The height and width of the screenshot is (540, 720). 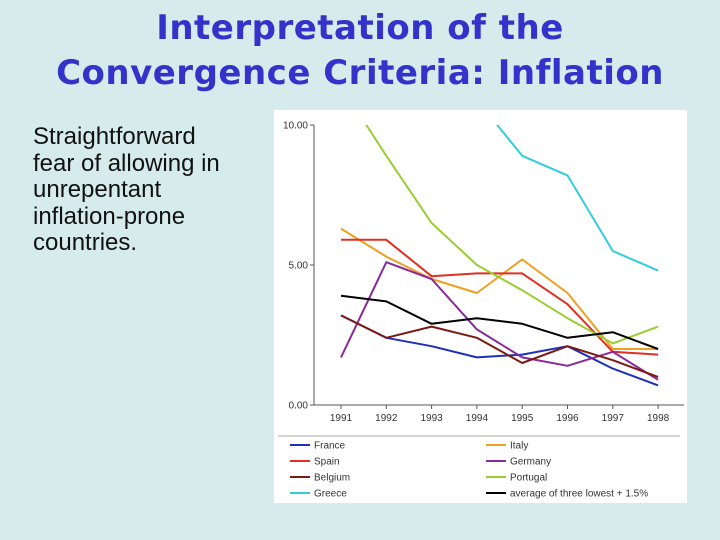 What do you see at coordinates (613, 418) in the screenshot?
I see `x-tick-label: 1997` at bounding box center [613, 418].